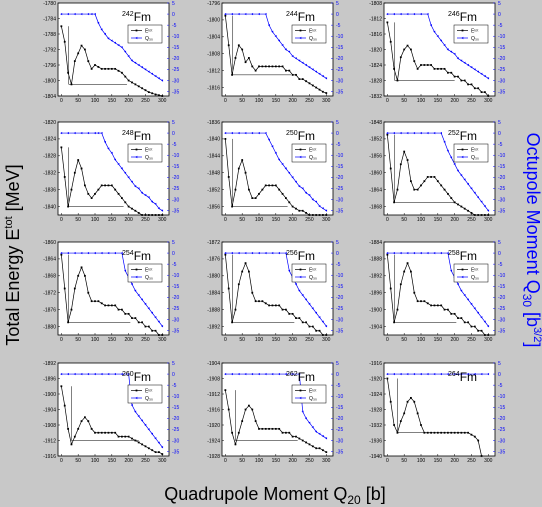 This screenshot has width=542, height=507. I want to click on right-tick-label: -35, so click(175, 92).